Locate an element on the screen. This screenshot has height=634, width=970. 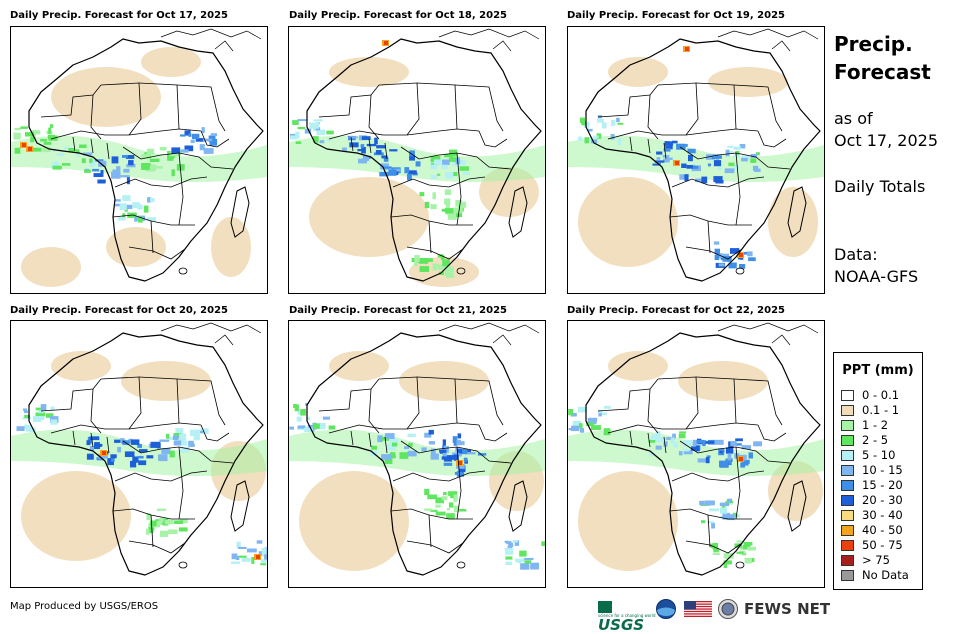
madagascar-outline is located at coordinates (240, 506).